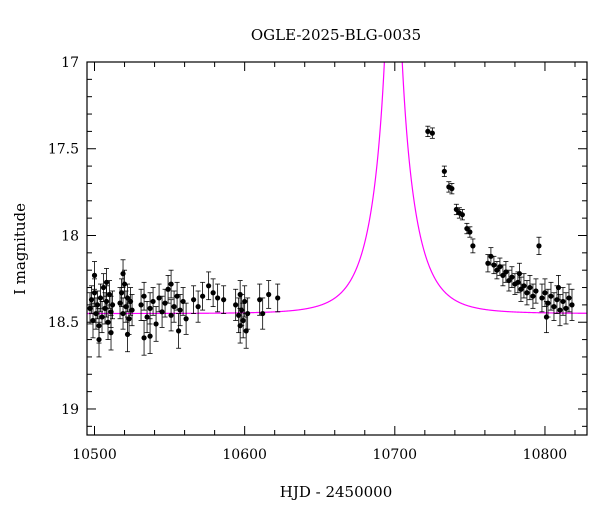  I want to click on y-tick-label: 18, so click(70, 236).